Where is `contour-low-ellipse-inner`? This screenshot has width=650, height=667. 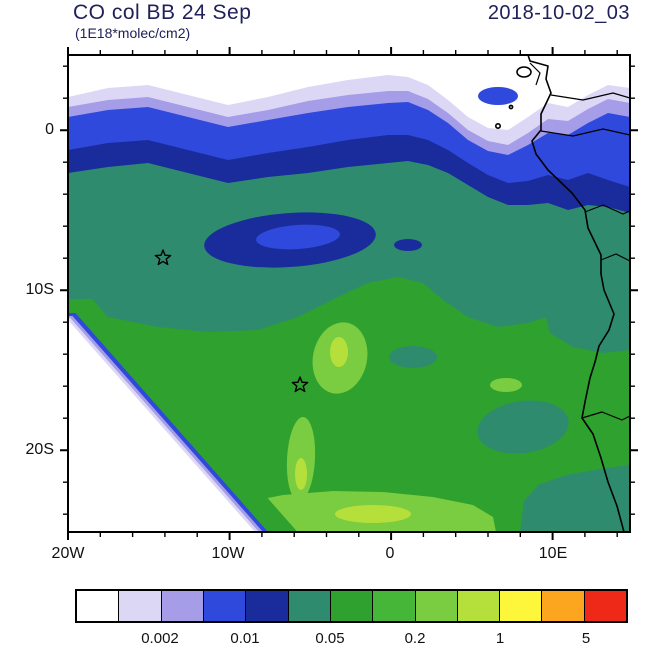
contour-low-ellipse-inner is located at coordinates (298, 237).